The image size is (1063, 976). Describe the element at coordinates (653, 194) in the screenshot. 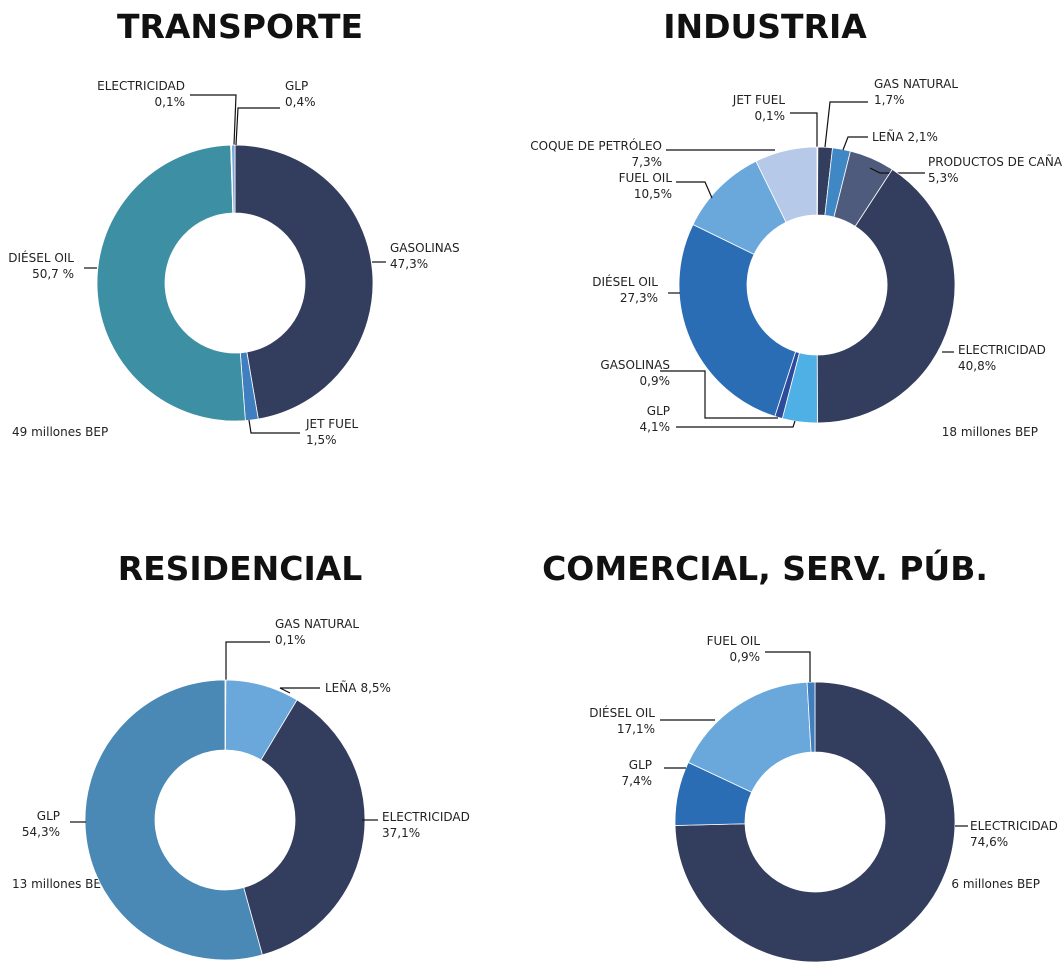

I see `value-label: 10,5%` at that location.